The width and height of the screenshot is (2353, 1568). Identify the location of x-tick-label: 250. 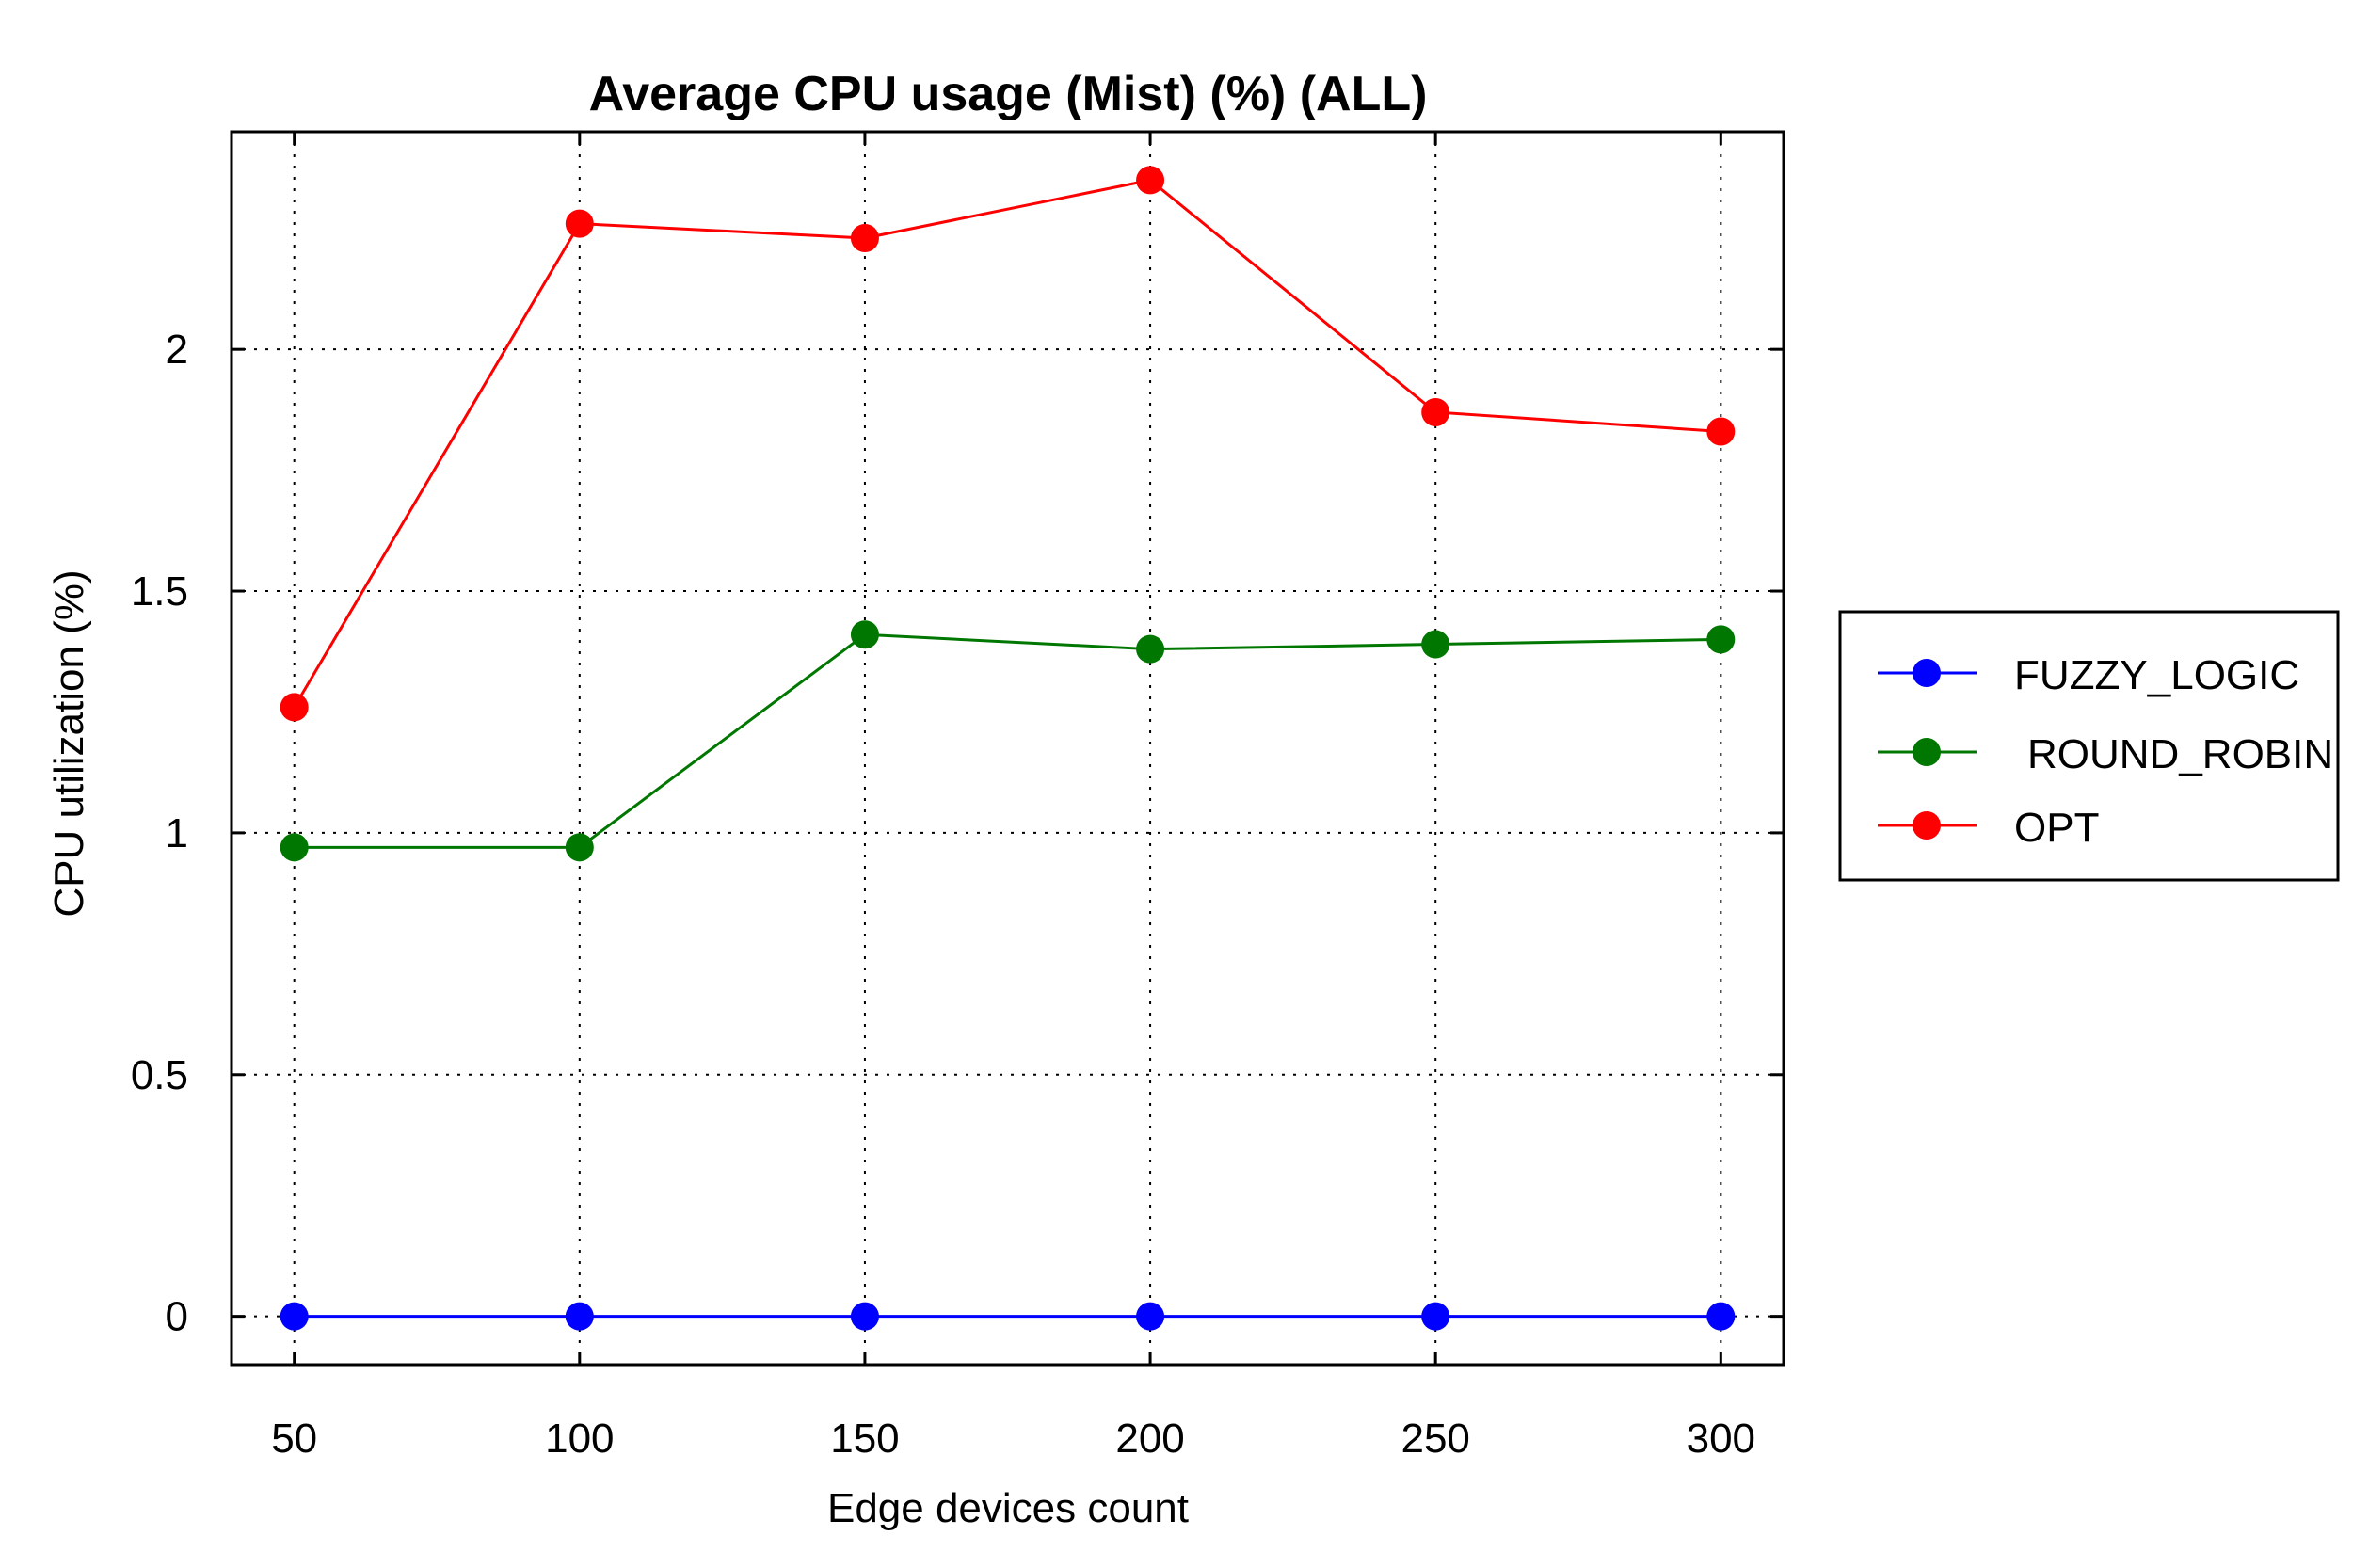
(1435, 1439).